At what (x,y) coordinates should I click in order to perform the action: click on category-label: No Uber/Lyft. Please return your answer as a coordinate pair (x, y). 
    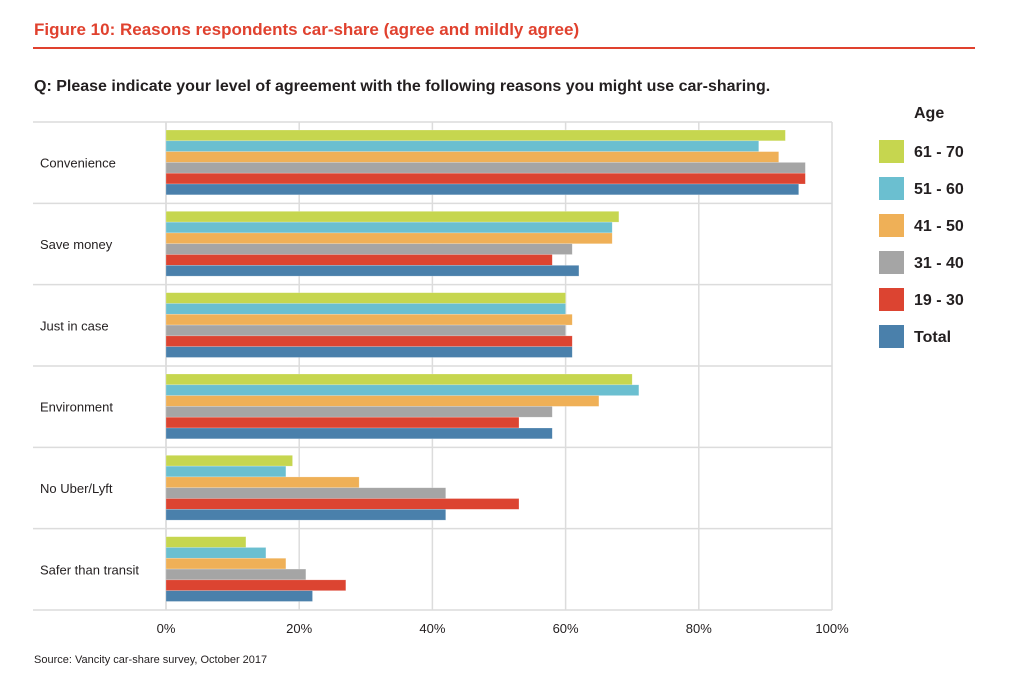
    Looking at the image, I should click on (76, 488).